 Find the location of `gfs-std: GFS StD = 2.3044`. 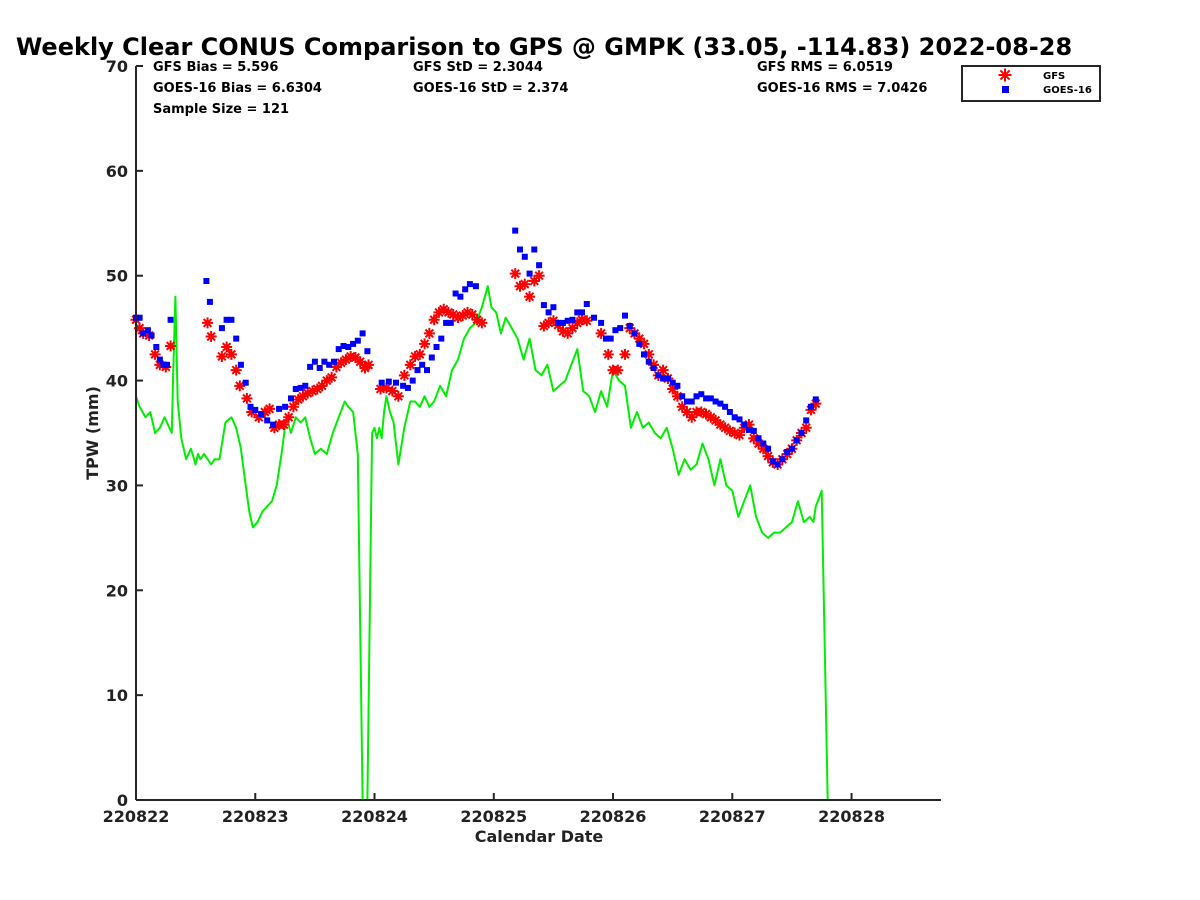

gfs-std: GFS StD = 2.3044 is located at coordinates (478, 67).